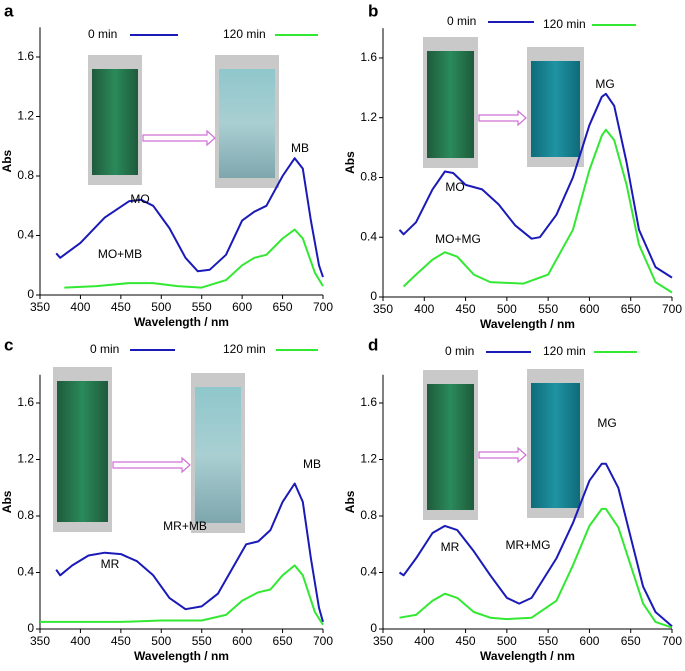  What do you see at coordinates (458, 239) in the screenshot?
I see `annotation: MO+MG` at bounding box center [458, 239].